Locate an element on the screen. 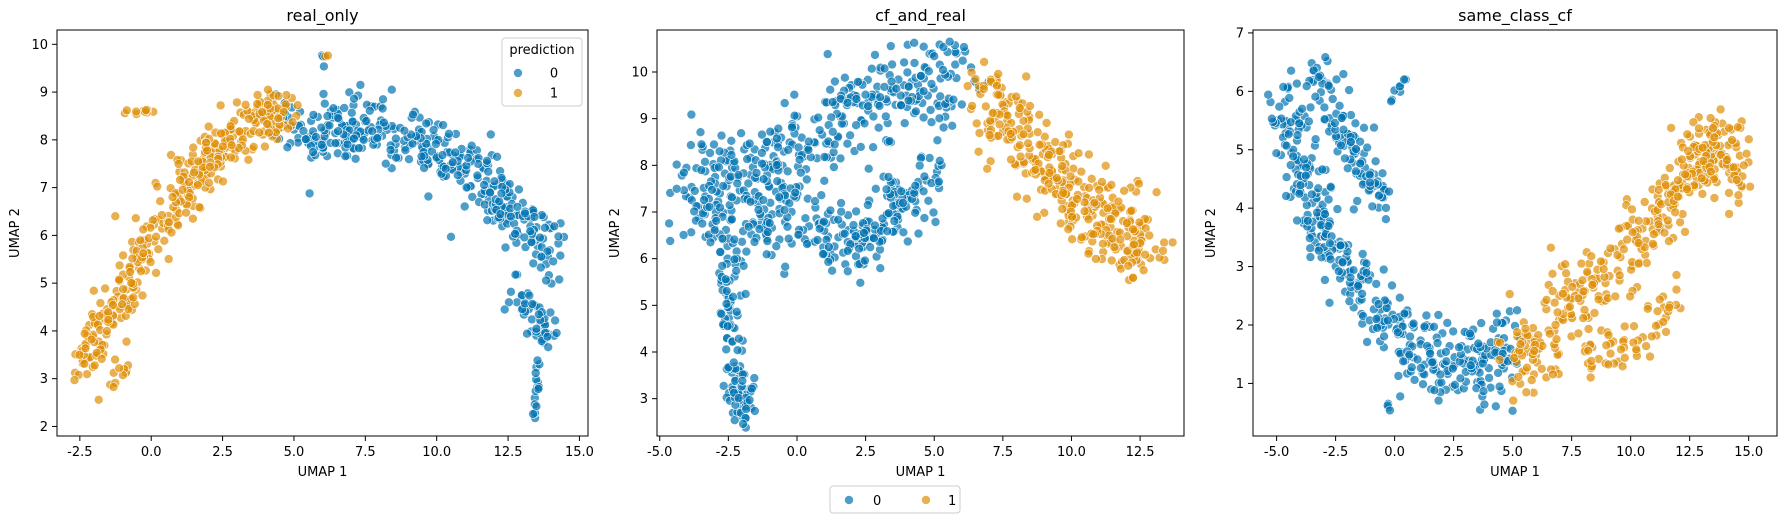 This screenshot has height=523, width=1789. figure-legend-label-0: 0 is located at coordinates (877, 501).